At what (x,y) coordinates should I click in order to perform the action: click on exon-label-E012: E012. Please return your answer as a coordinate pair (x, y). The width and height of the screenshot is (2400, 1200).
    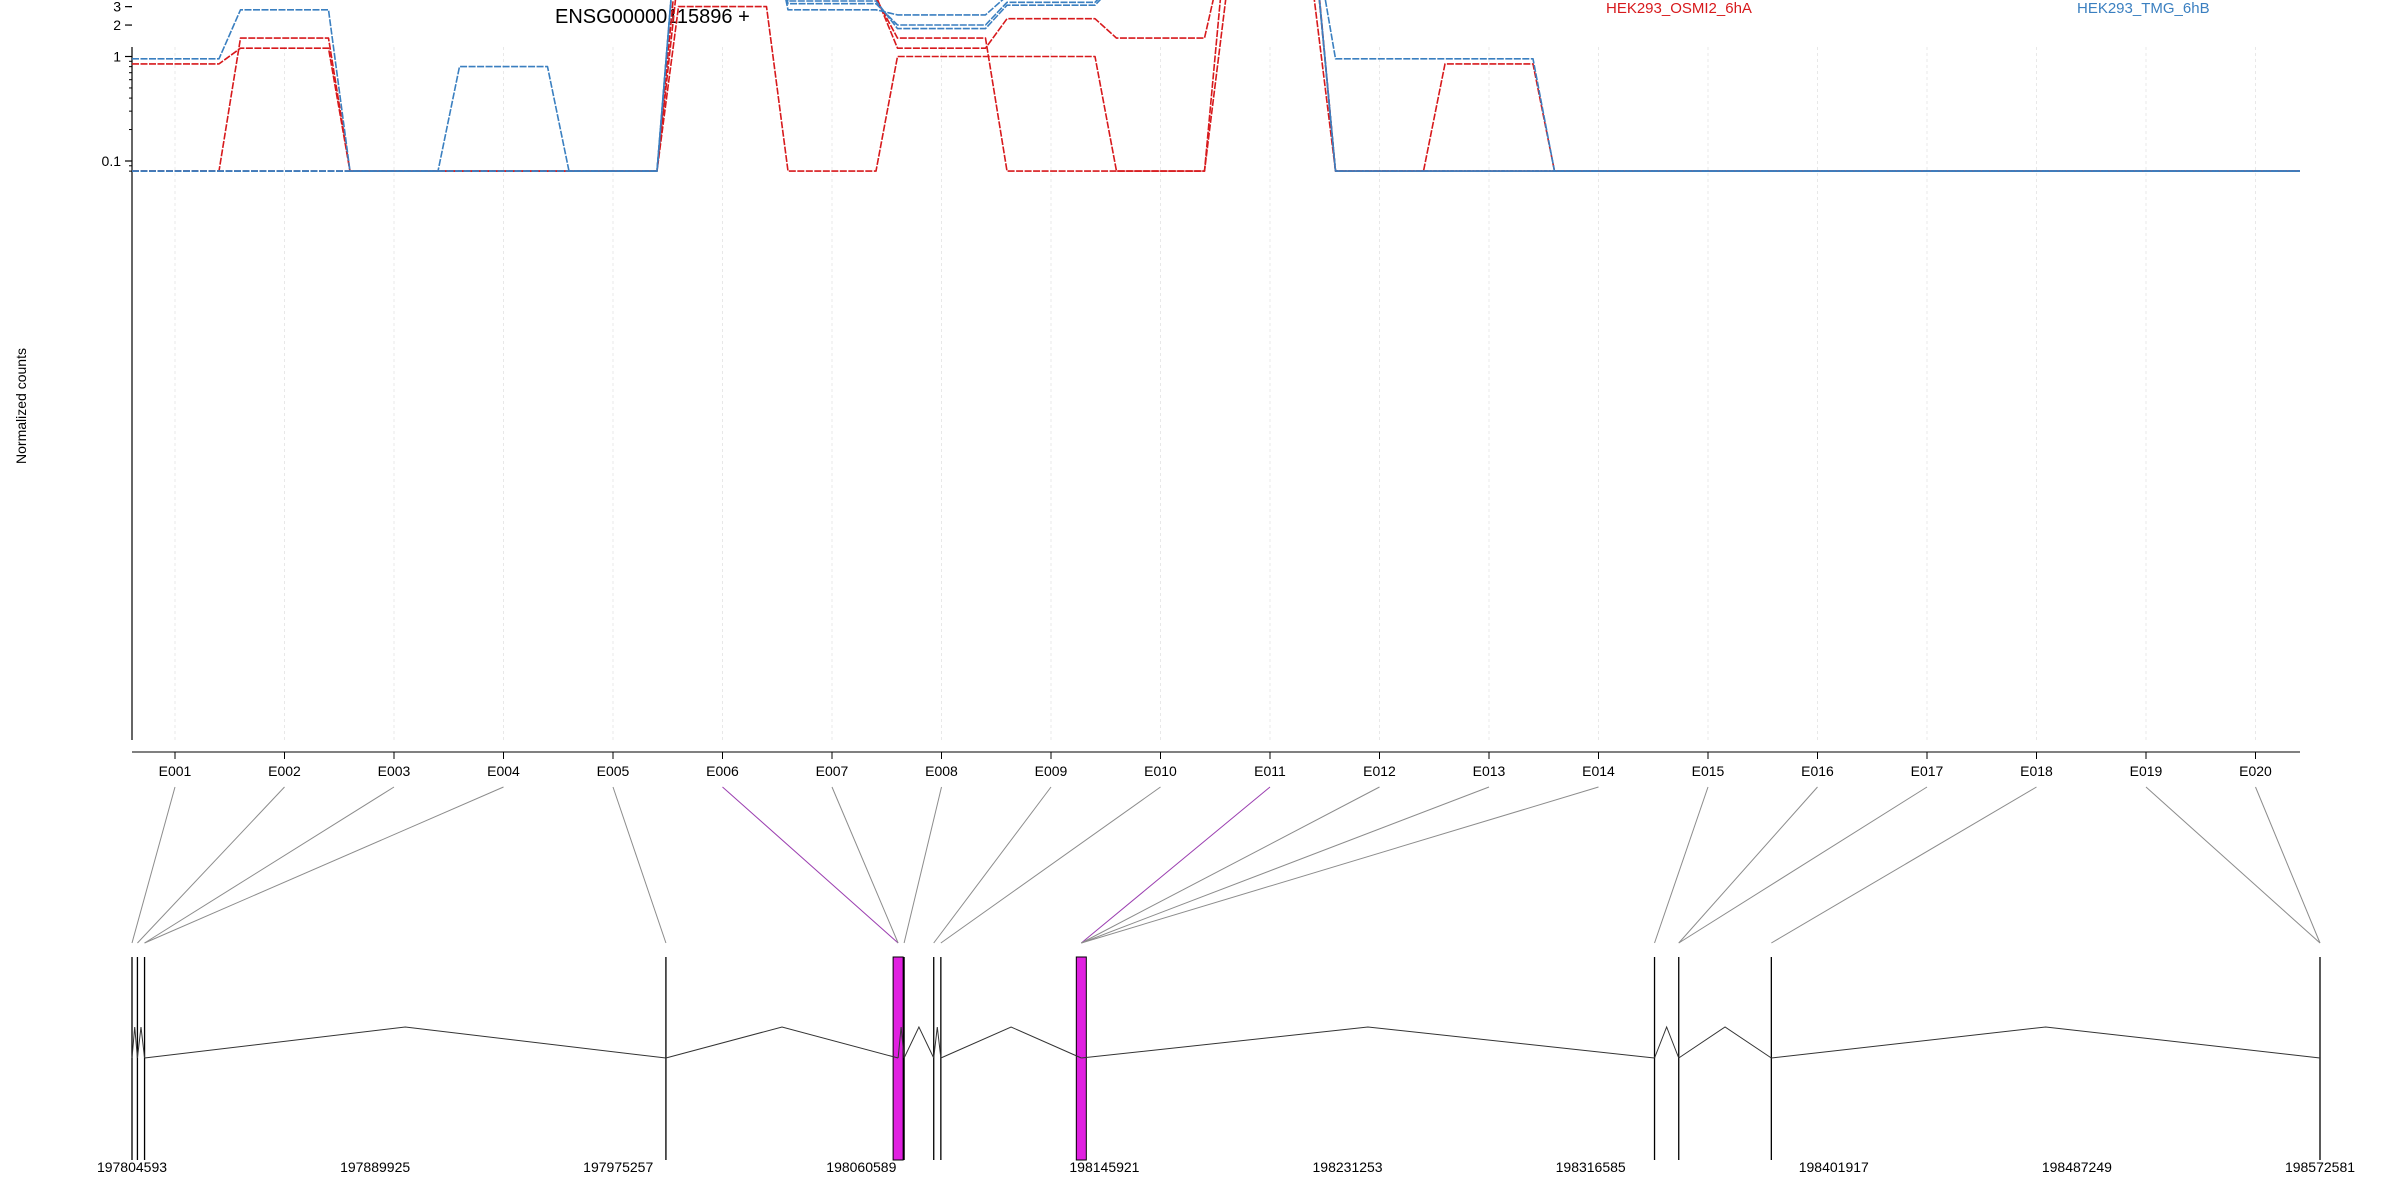
    Looking at the image, I should click on (1379, 771).